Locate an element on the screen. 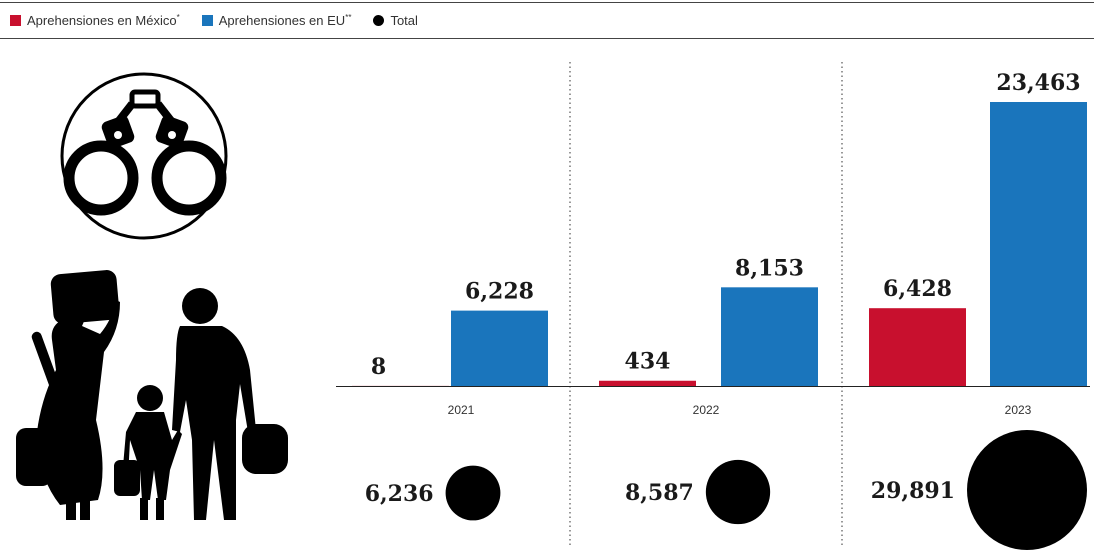 This screenshot has width=1094, height=550. legend-bottom-rule is located at coordinates (547, 38).